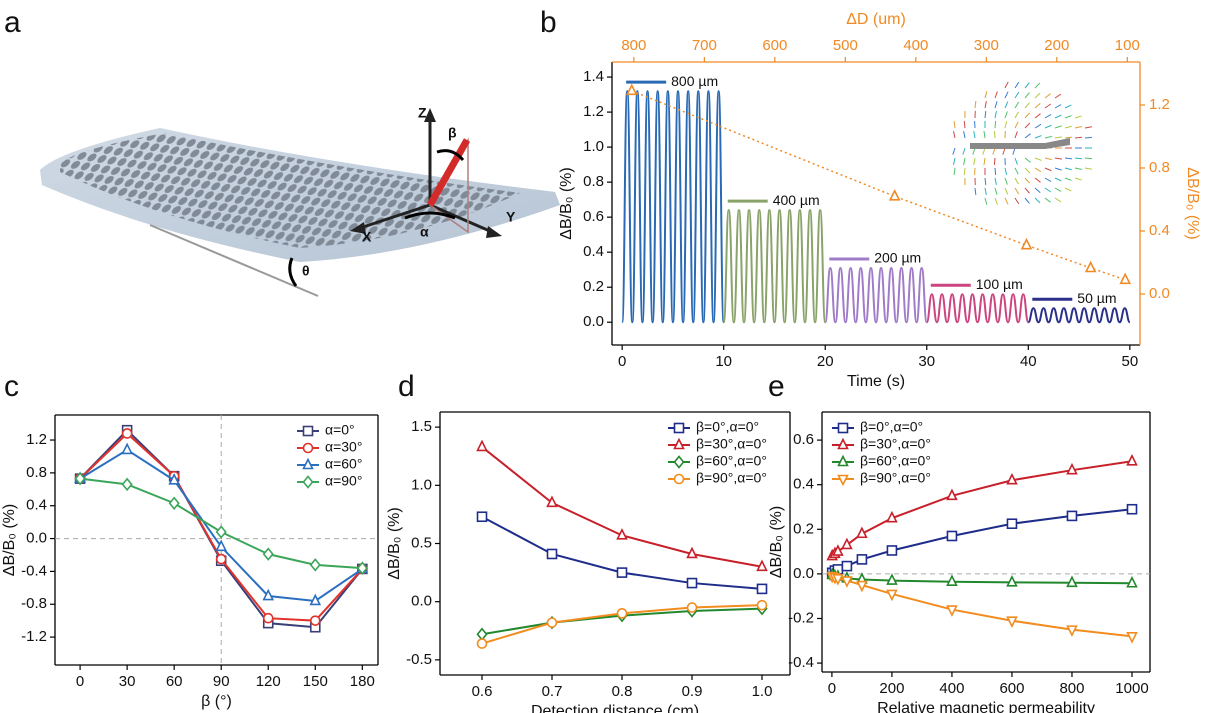 The height and width of the screenshot is (713, 1211). I want to click on y2-tick-label: 0.4, so click(1159, 230).